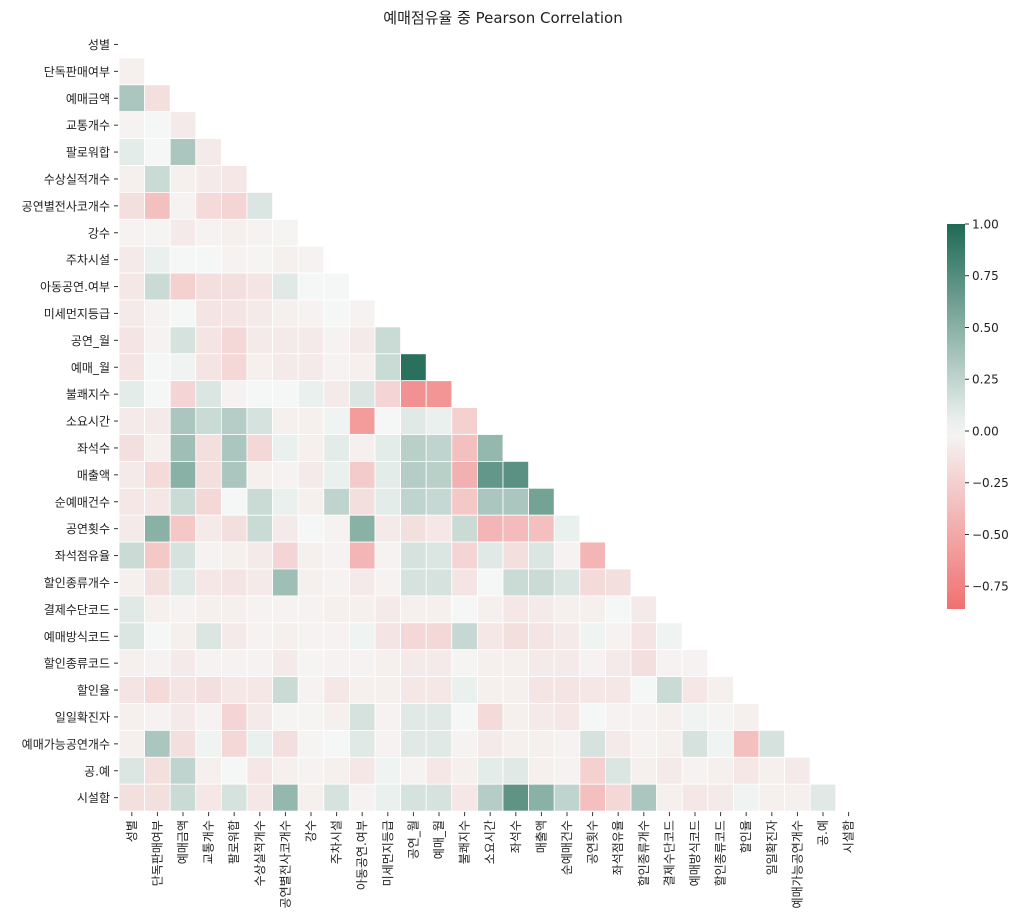 The height and width of the screenshot is (920, 1022). Describe the element at coordinates (746, 836) in the screenshot. I see `x-tick-label: 할인율` at that location.